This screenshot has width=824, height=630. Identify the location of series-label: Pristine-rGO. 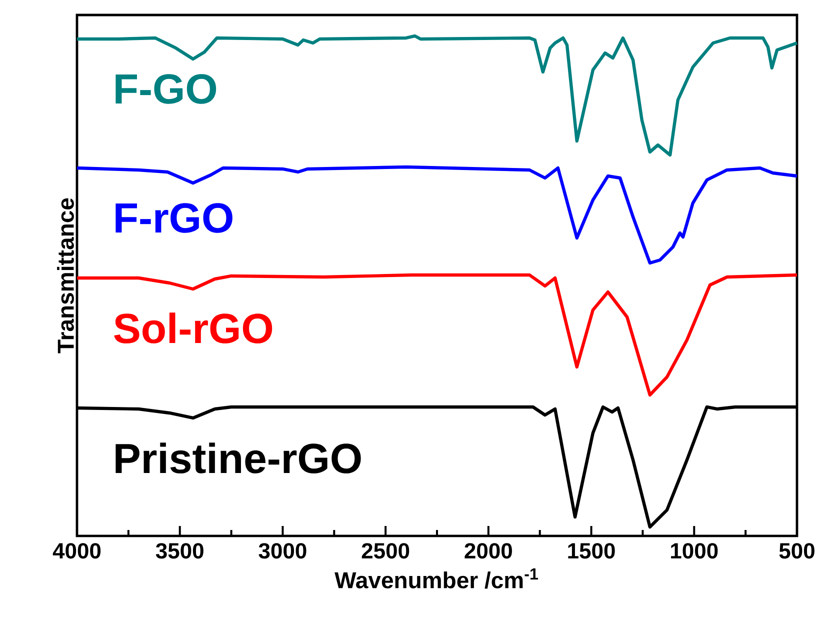
(238, 458).